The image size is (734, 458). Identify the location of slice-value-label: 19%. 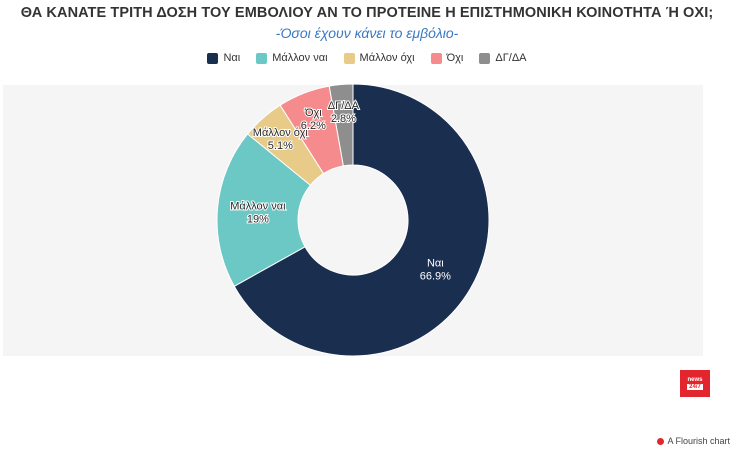
(258, 220).